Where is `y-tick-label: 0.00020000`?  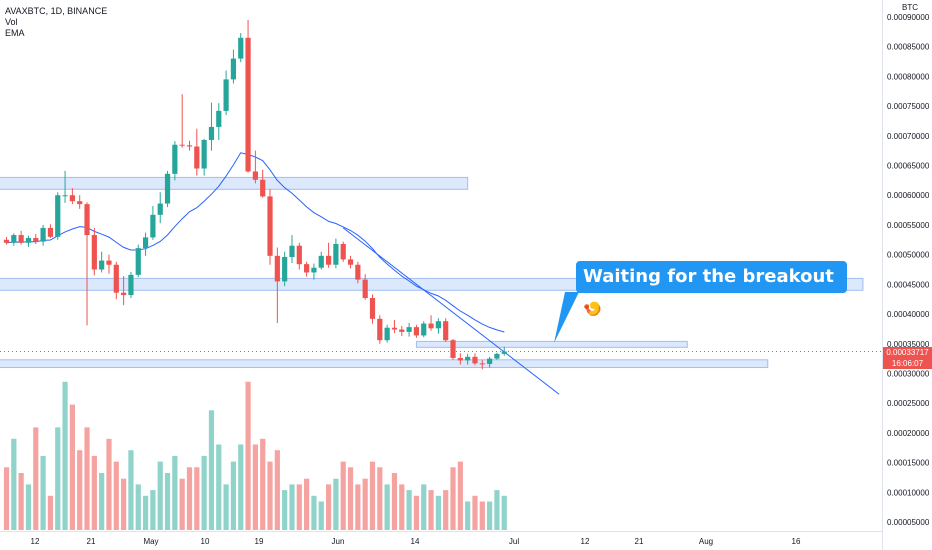
y-tick-label: 0.00020000 is located at coordinates (908, 433).